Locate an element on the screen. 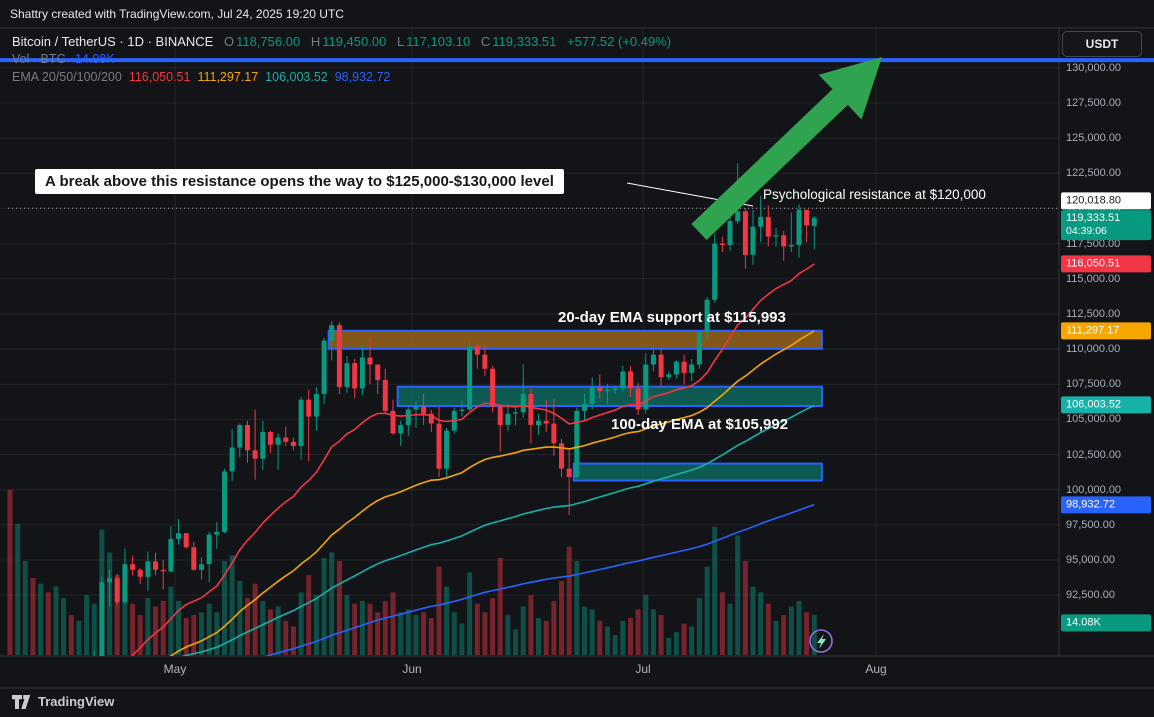 Image resolution: width=1154 pixels, height=717 pixels. y-axis-tick: 122,500.00 is located at coordinates (1094, 173).